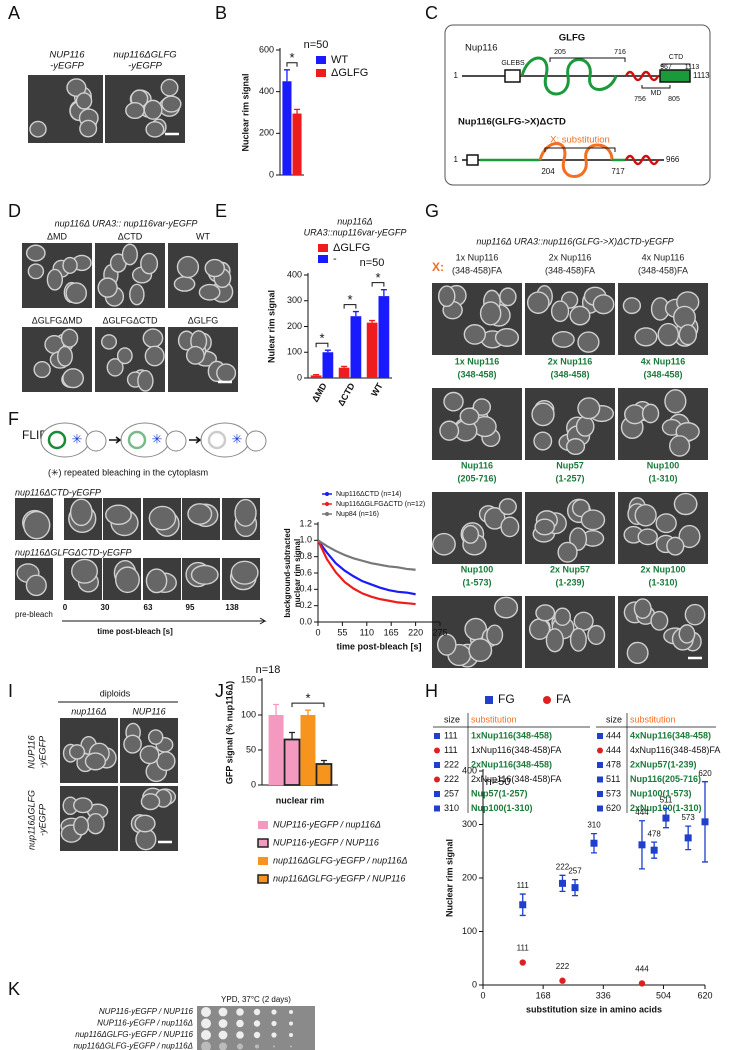 The width and height of the screenshot is (734, 1050). What do you see at coordinates (512, 122) in the screenshot?
I see `diagram-label: Nup116(GLFG->X)ΔCTD` at bounding box center [512, 122].